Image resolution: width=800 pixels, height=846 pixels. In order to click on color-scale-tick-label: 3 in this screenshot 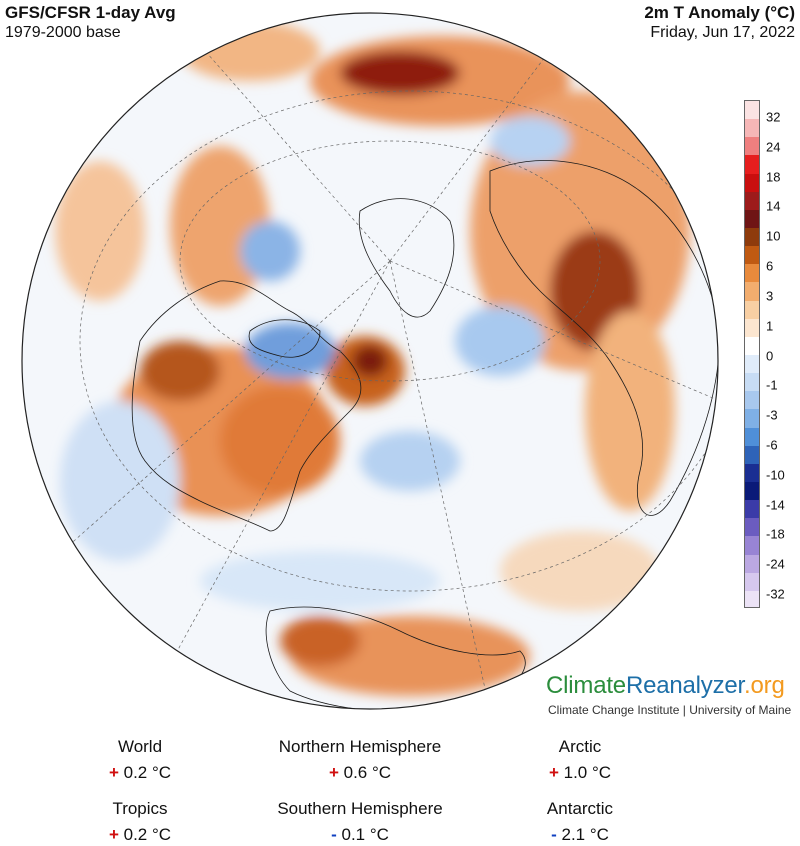, I will do `click(770, 296)`.